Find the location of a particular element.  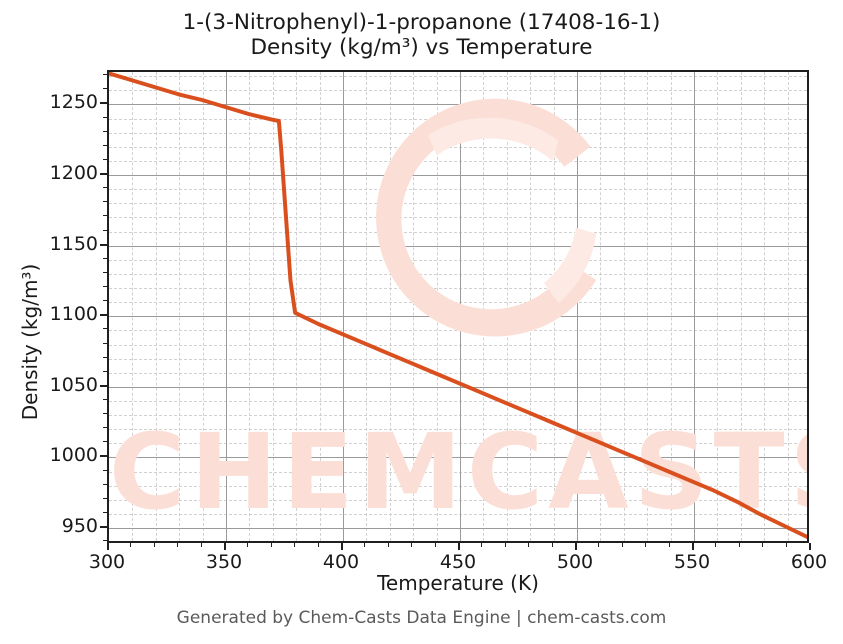

y-axis-title: Density (kg/m³) is located at coordinates (30, 342).